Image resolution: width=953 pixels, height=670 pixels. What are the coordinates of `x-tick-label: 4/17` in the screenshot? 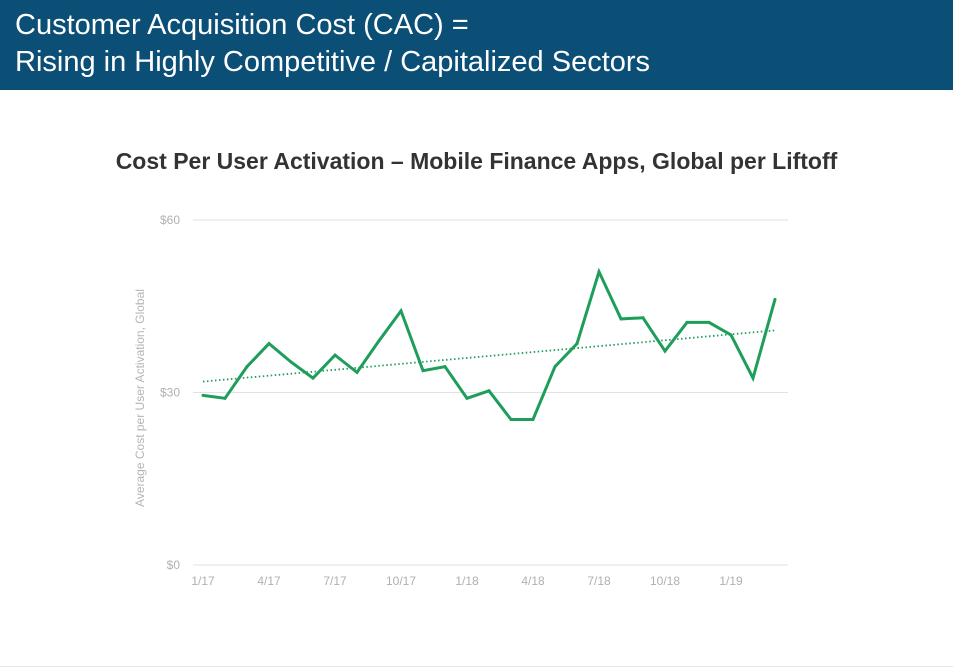 It's located at (269, 581).